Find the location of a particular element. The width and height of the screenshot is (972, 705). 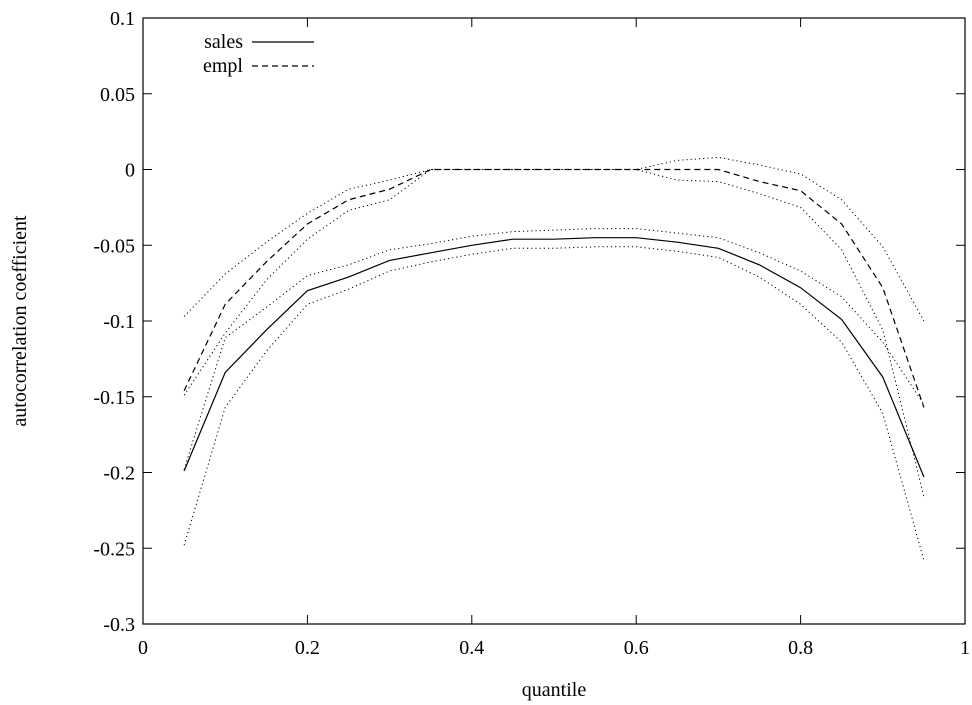

y-tick-label: -0.1 is located at coordinates (119, 322).